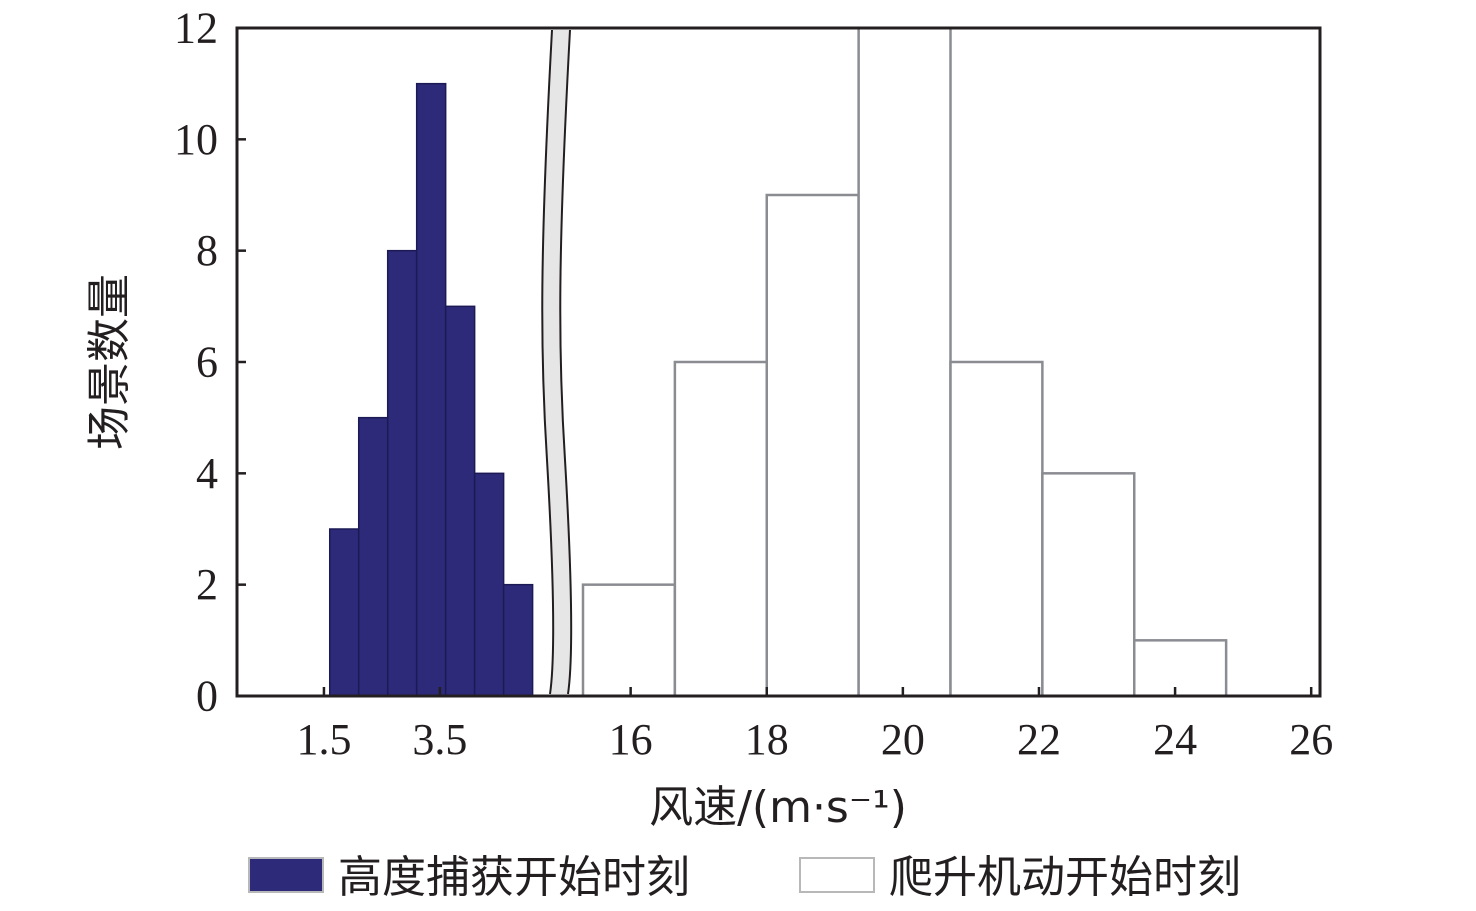 The height and width of the screenshot is (911, 1476). Describe the element at coordinates (767, 739) in the screenshot. I see `x-tick-label: 18` at that location.